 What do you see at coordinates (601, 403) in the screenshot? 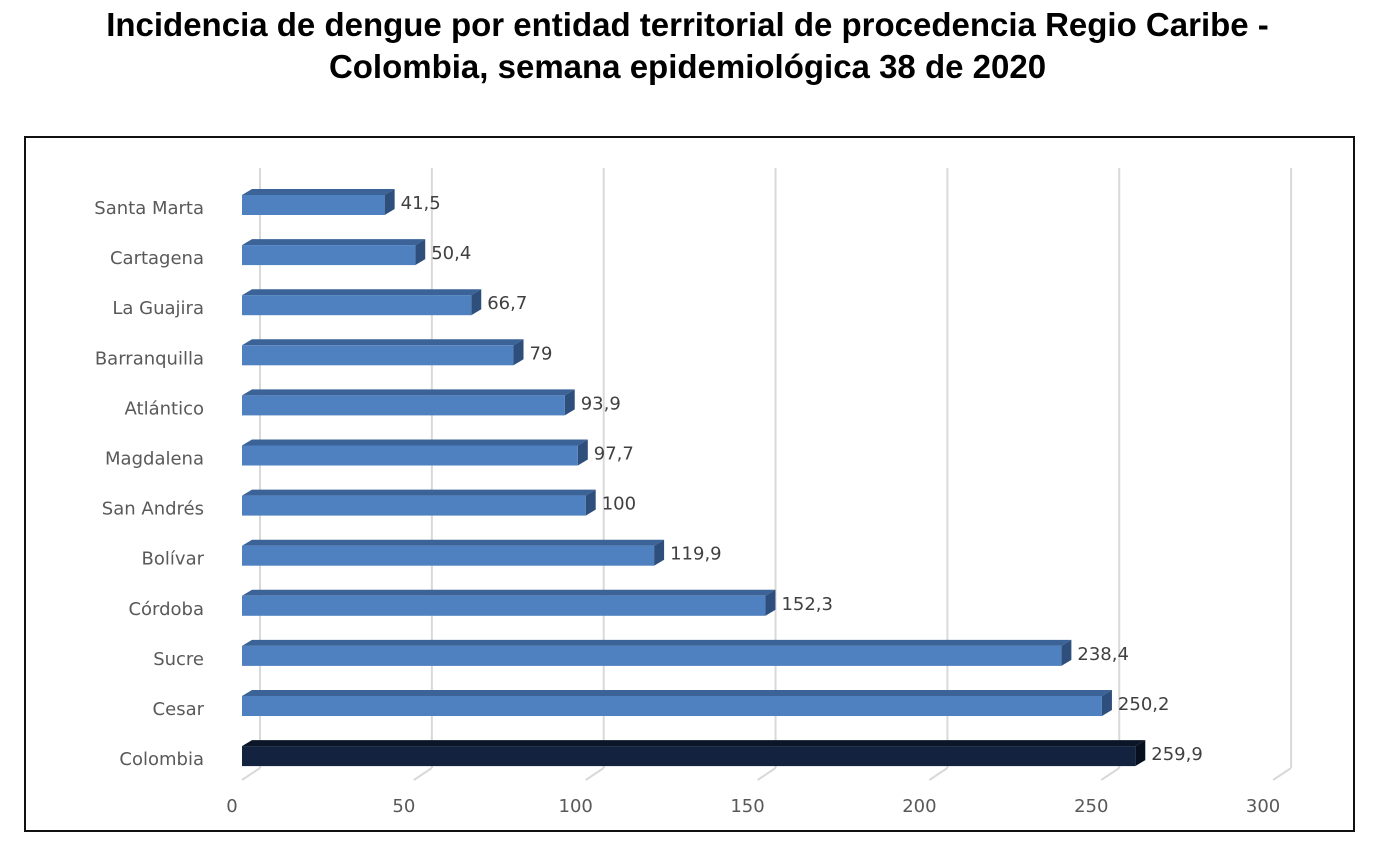
I see `value-label: 93,9` at bounding box center [601, 403].